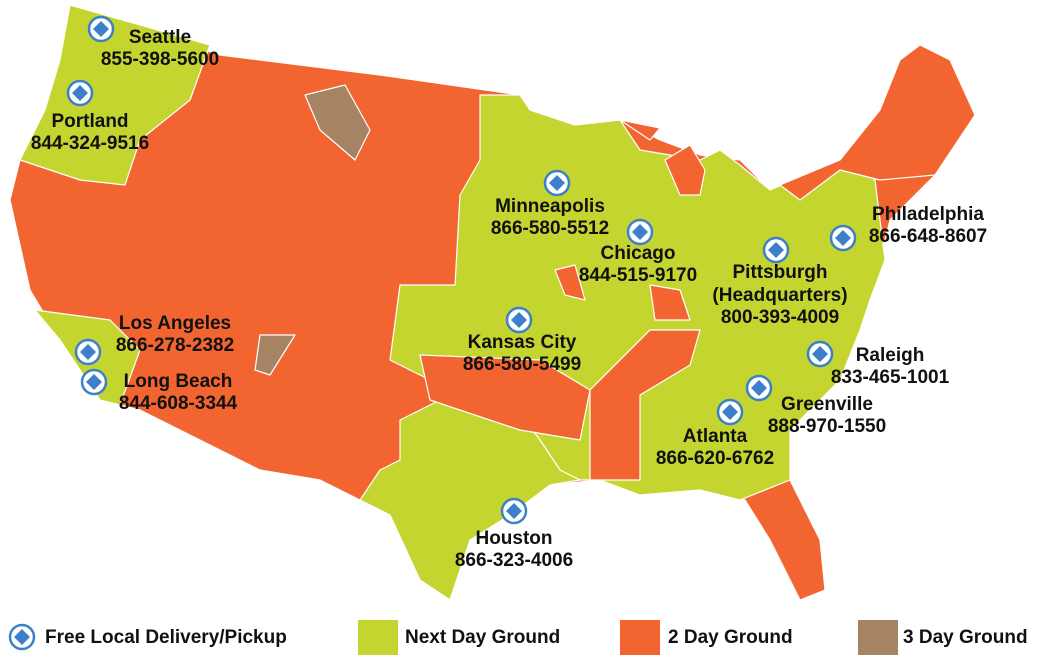 Image resolution: width=1044 pixels, height=657 pixels. Describe the element at coordinates (550, 206) in the screenshot. I see `location-name: Minneapolis` at that location.